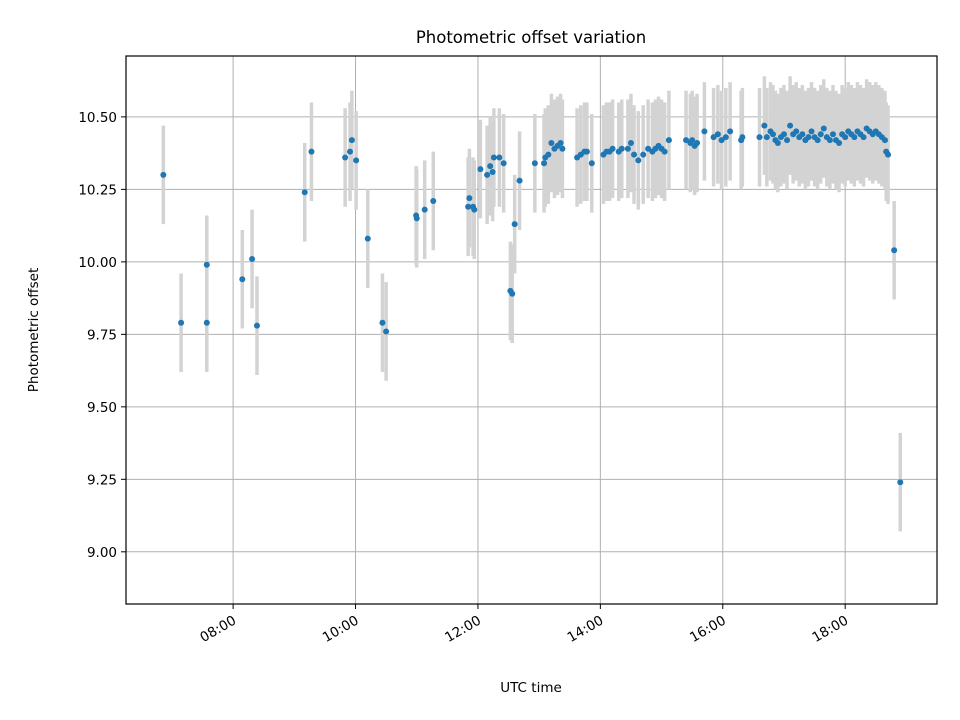  What do you see at coordinates (102, 408) in the screenshot?
I see `y-tick-label: 9.50` at bounding box center [102, 408].